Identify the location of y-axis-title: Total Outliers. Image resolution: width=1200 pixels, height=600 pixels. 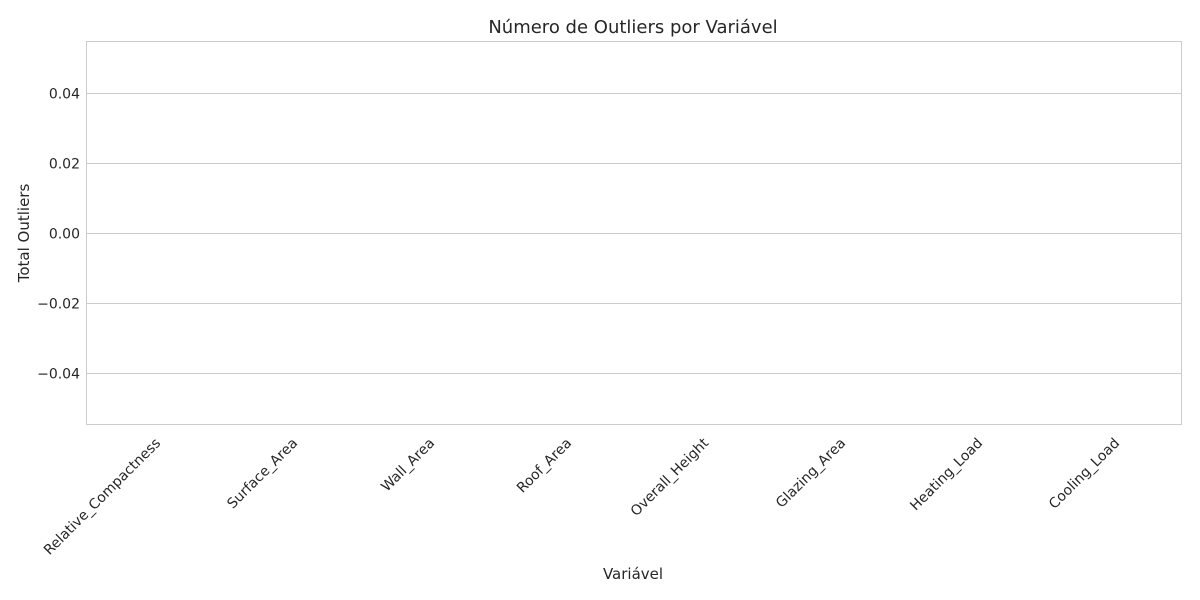
(24, 234).